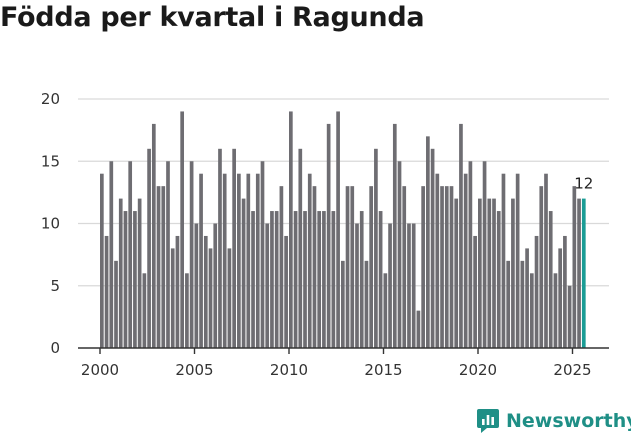  I want to click on y-tick-label: 20, so click(50, 99).